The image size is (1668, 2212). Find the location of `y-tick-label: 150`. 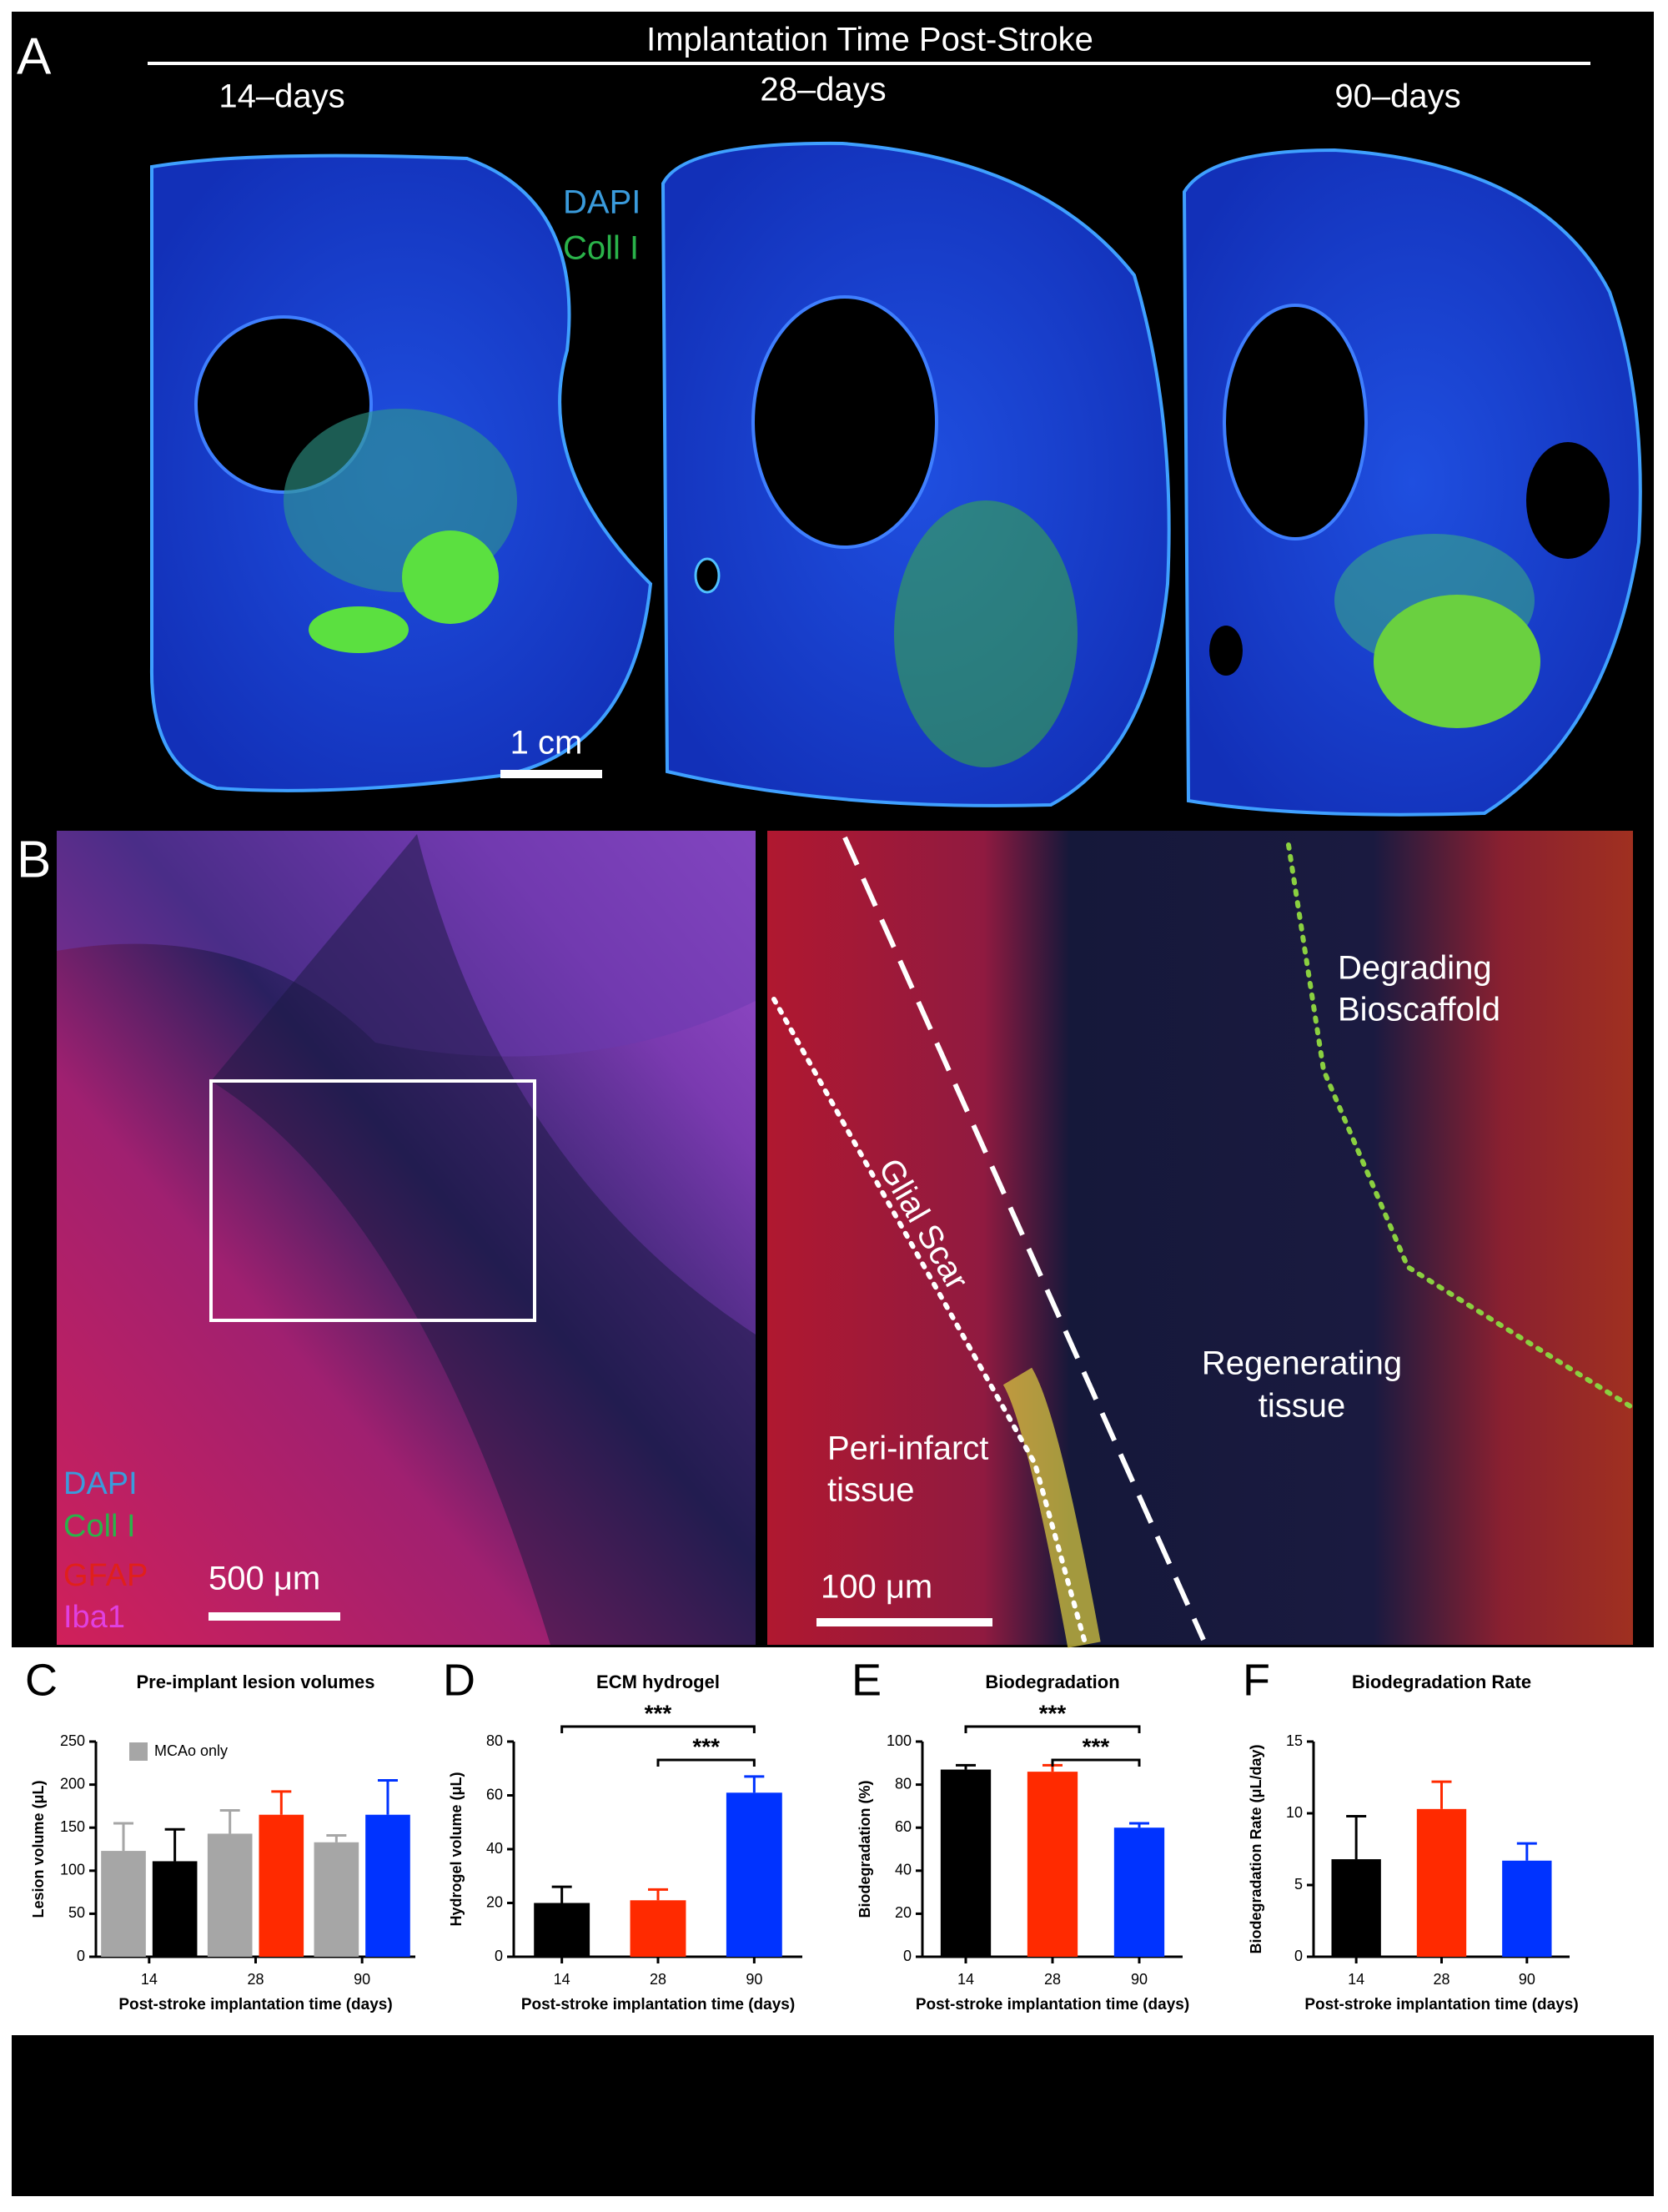

y-tick-label: 150 is located at coordinates (72, 1827).